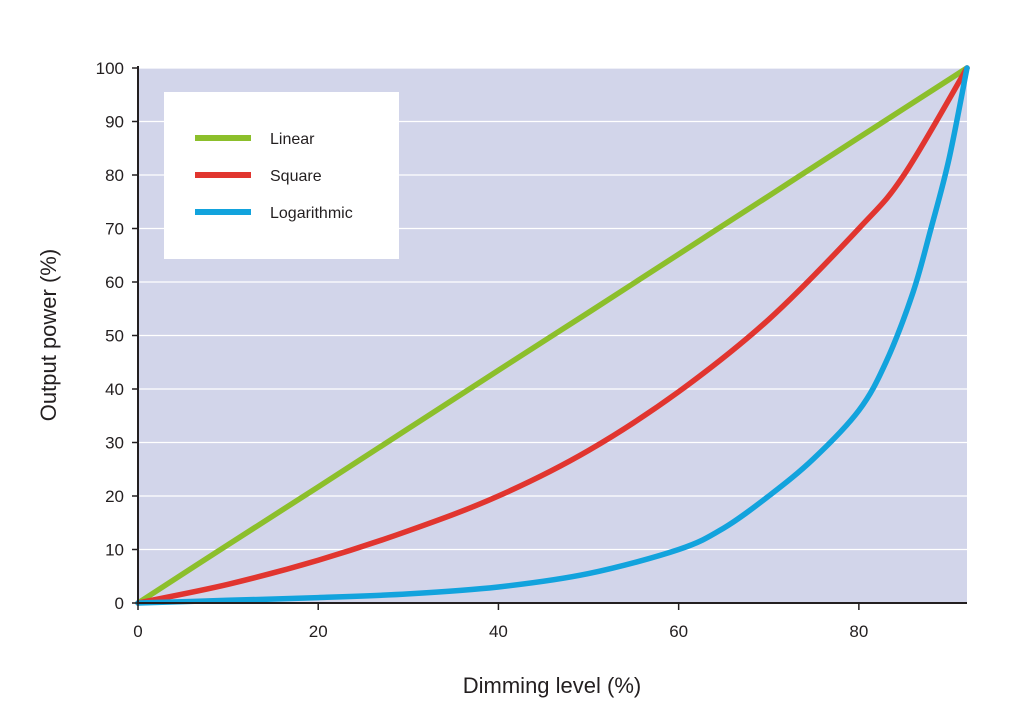 The height and width of the screenshot is (724, 1024). I want to click on legend: Linear Square Logarithmic, so click(281, 175).